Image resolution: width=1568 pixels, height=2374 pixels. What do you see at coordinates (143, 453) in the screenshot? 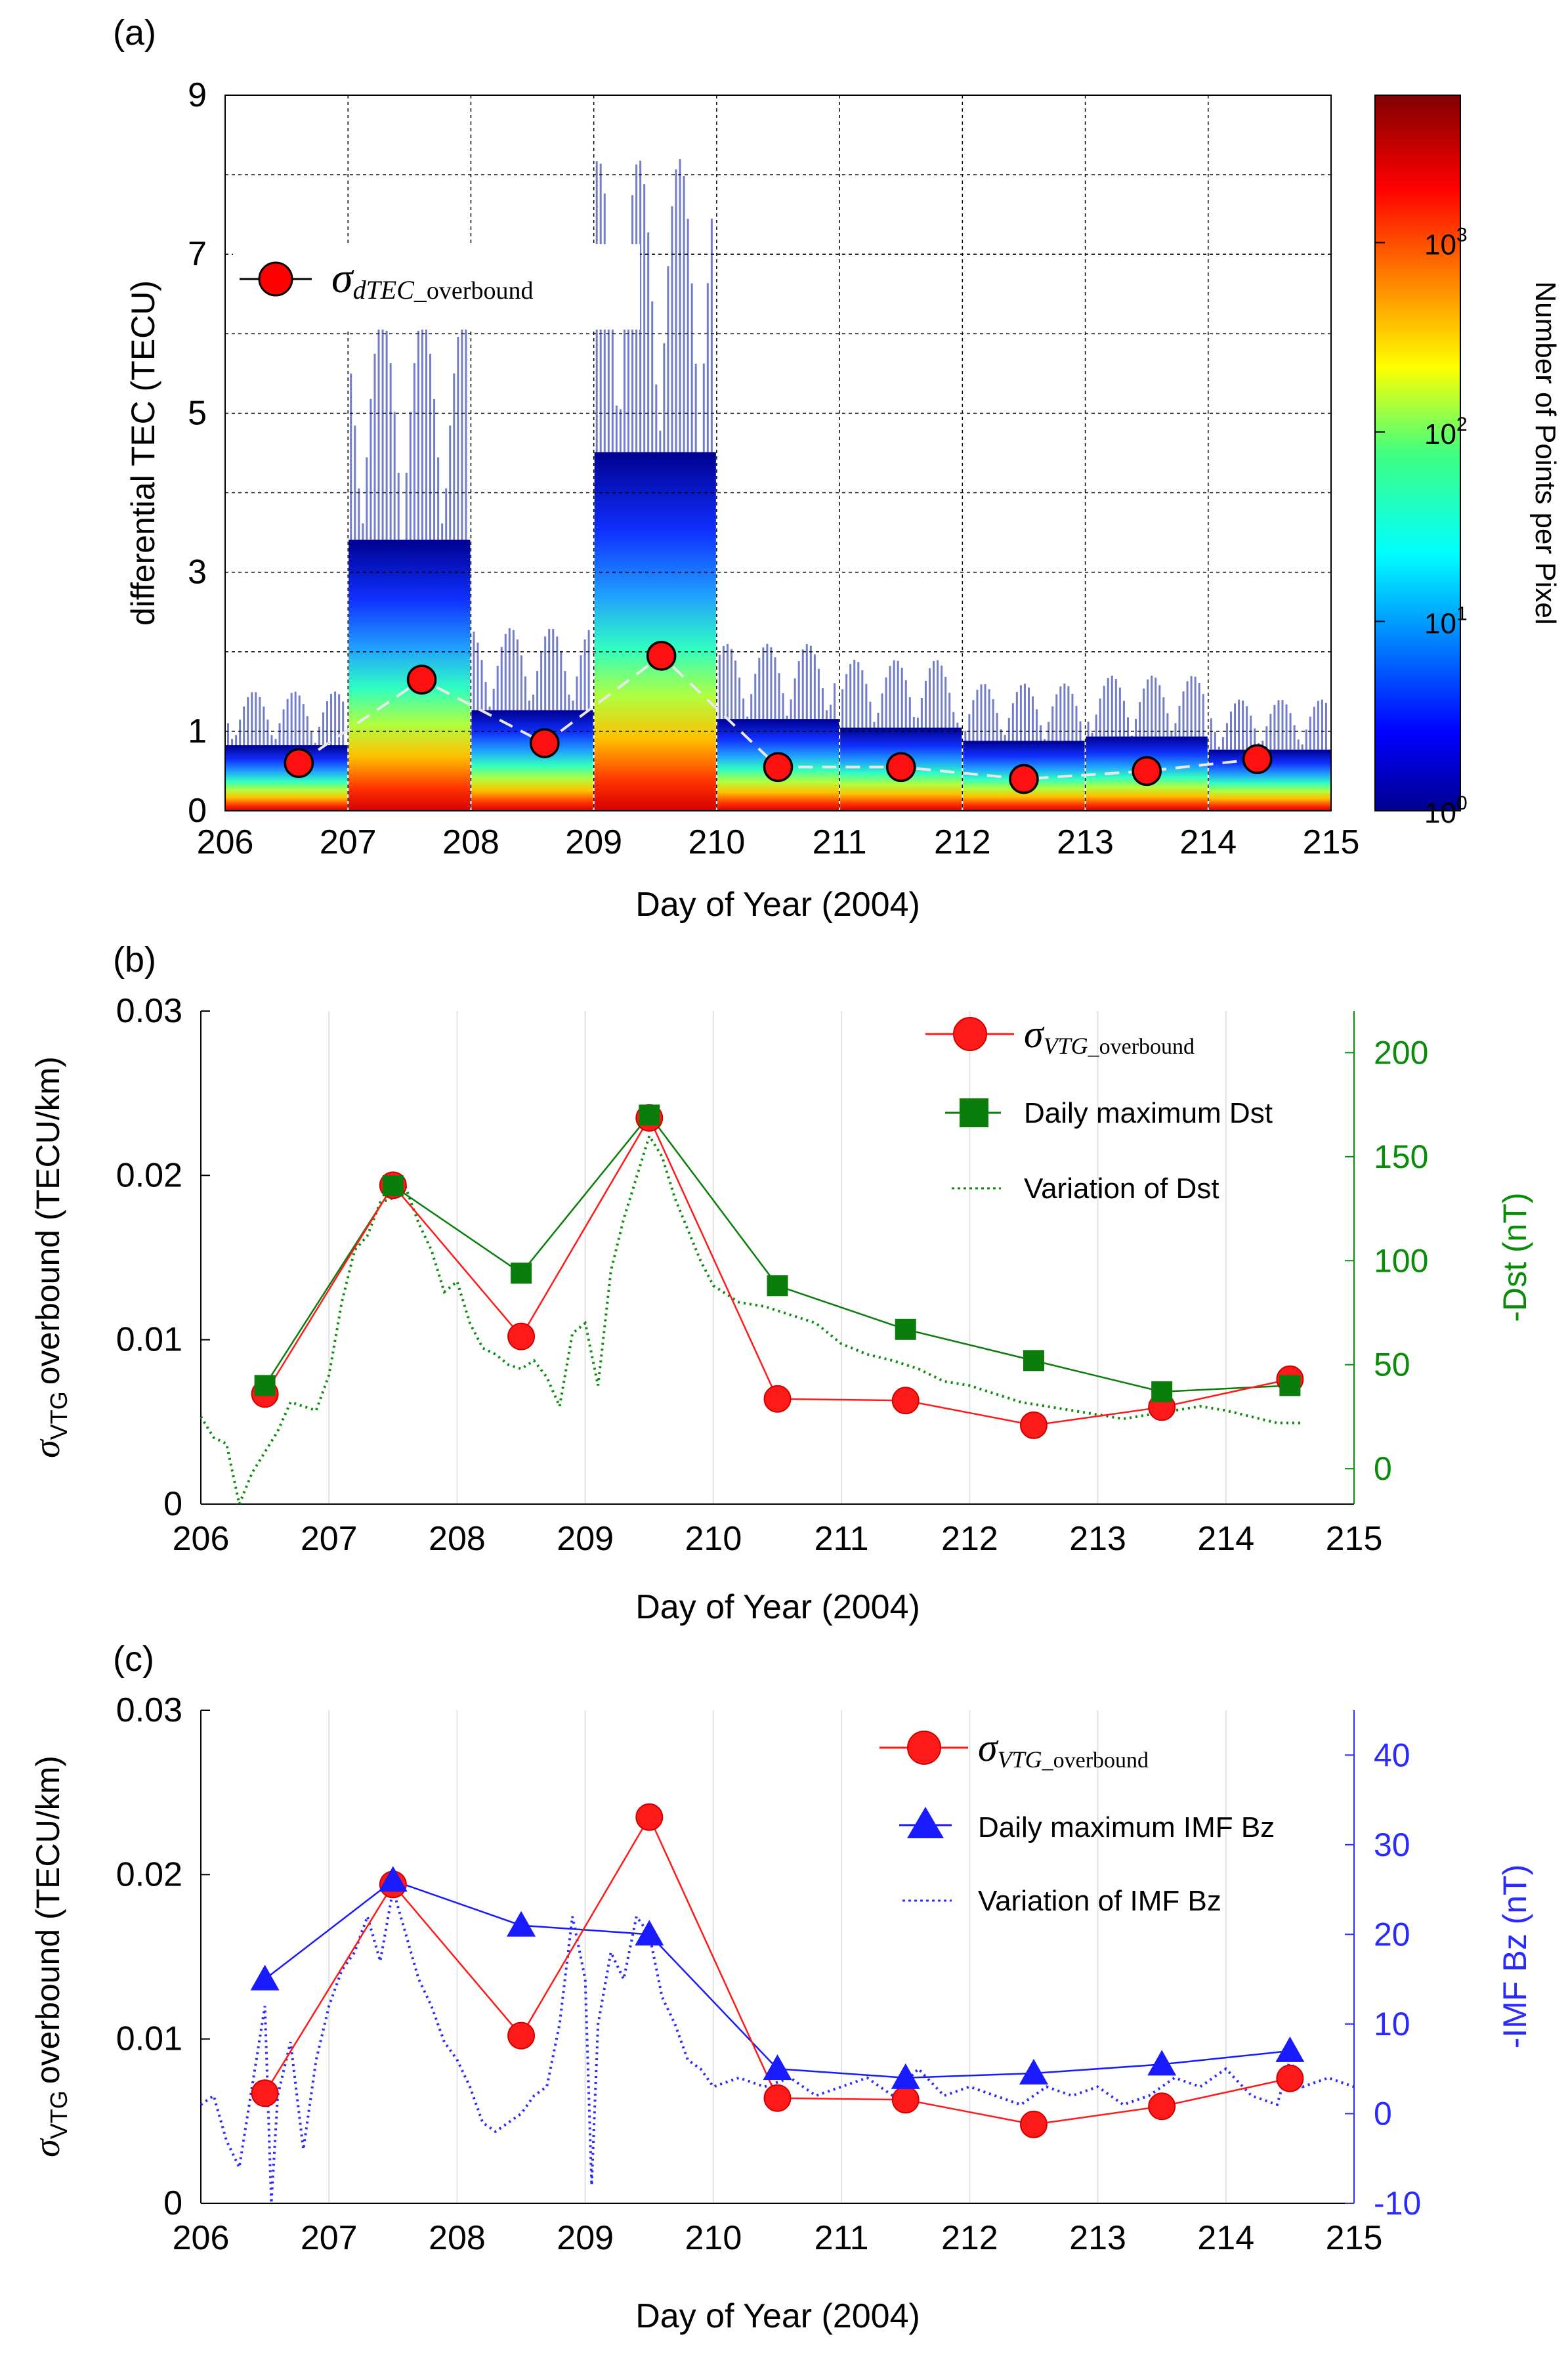
I see `panel-a-y-axis-label: differential TEC (TECU)` at bounding box center [143, 453].